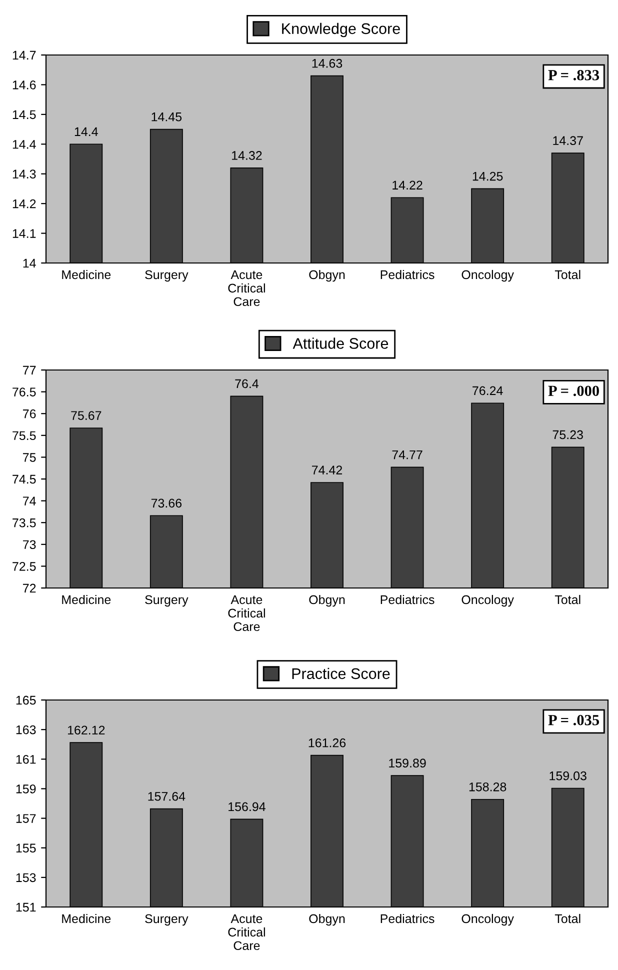 The image size is (618, 970). I want to click on data-label: 14.63, so click(327, 63).